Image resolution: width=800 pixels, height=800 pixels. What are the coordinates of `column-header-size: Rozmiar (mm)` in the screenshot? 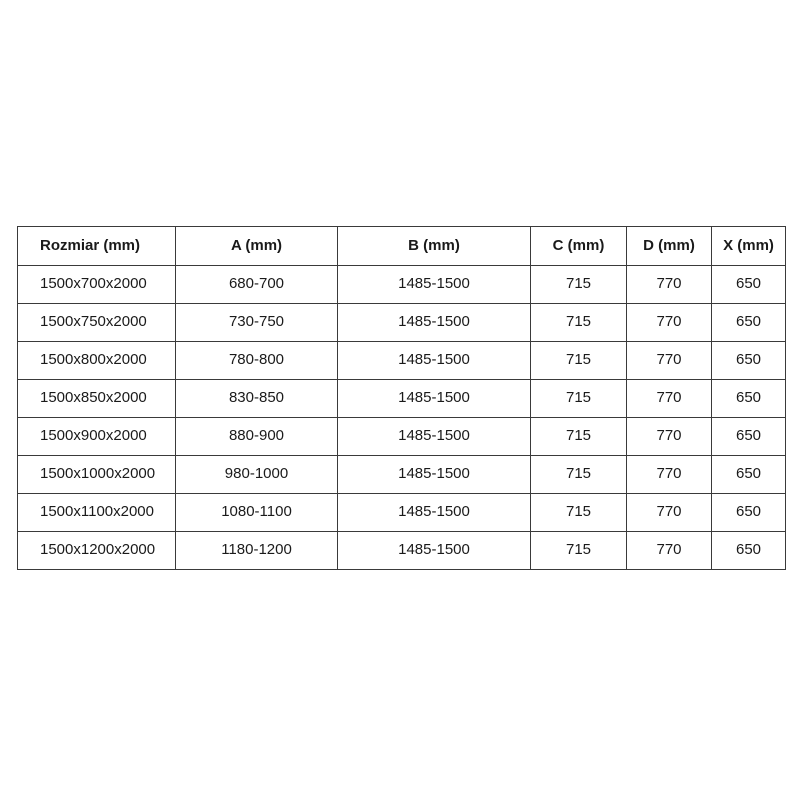 It's located at (96, 246).